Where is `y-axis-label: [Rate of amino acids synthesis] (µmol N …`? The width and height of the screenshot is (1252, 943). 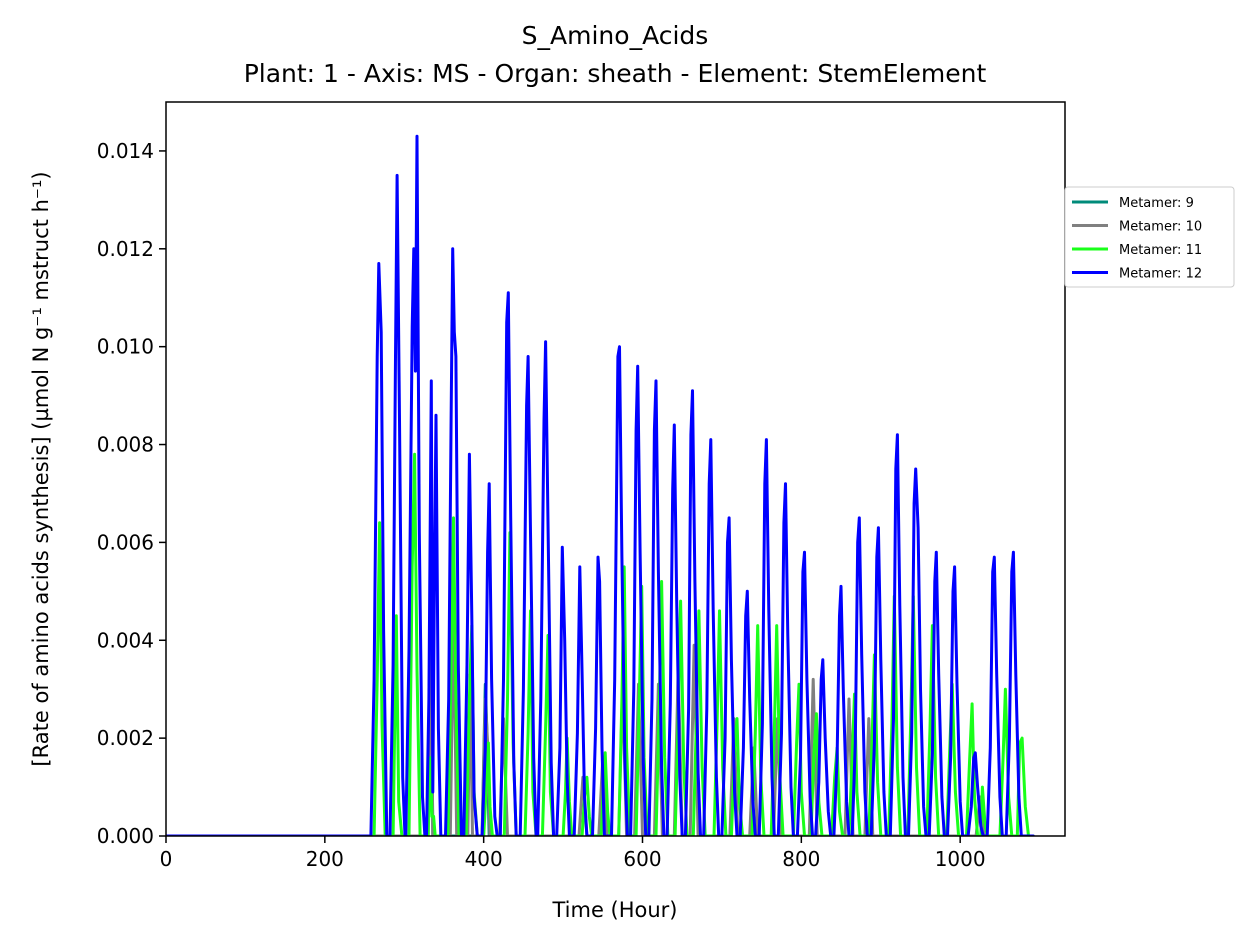 y-axis-label: [Rate of amino acids synthesis] (µmol N … is located at coordinates (41, 468).